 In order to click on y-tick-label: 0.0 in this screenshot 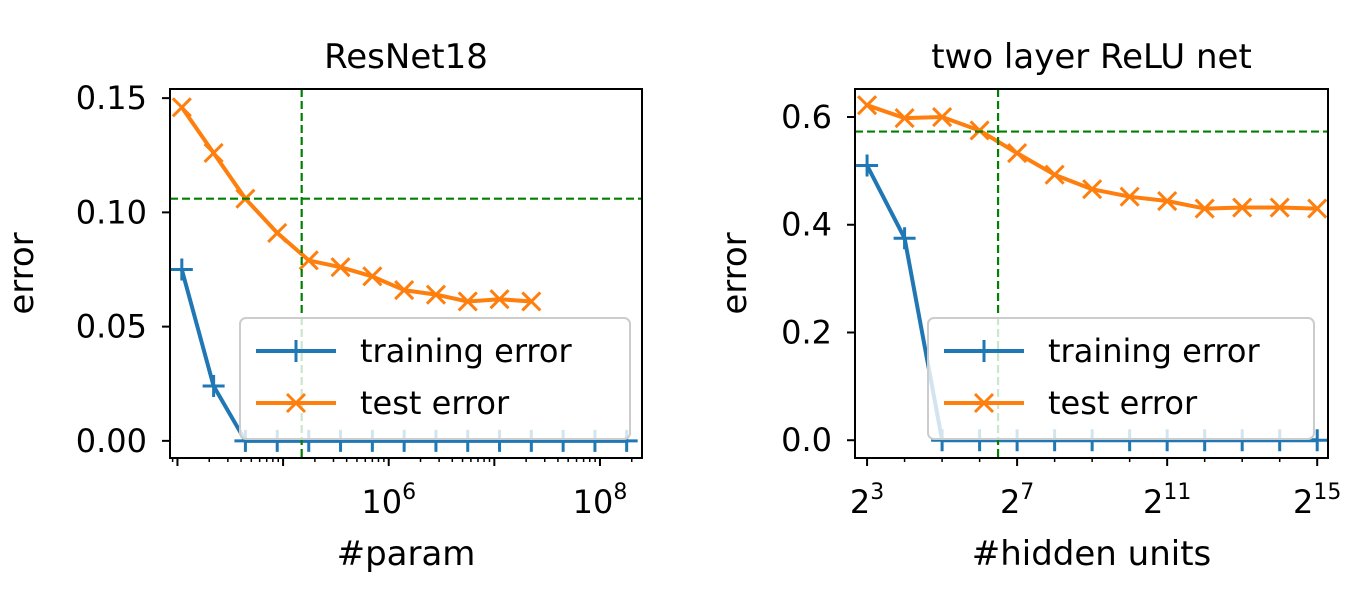, I will do `click(806, 440)`.